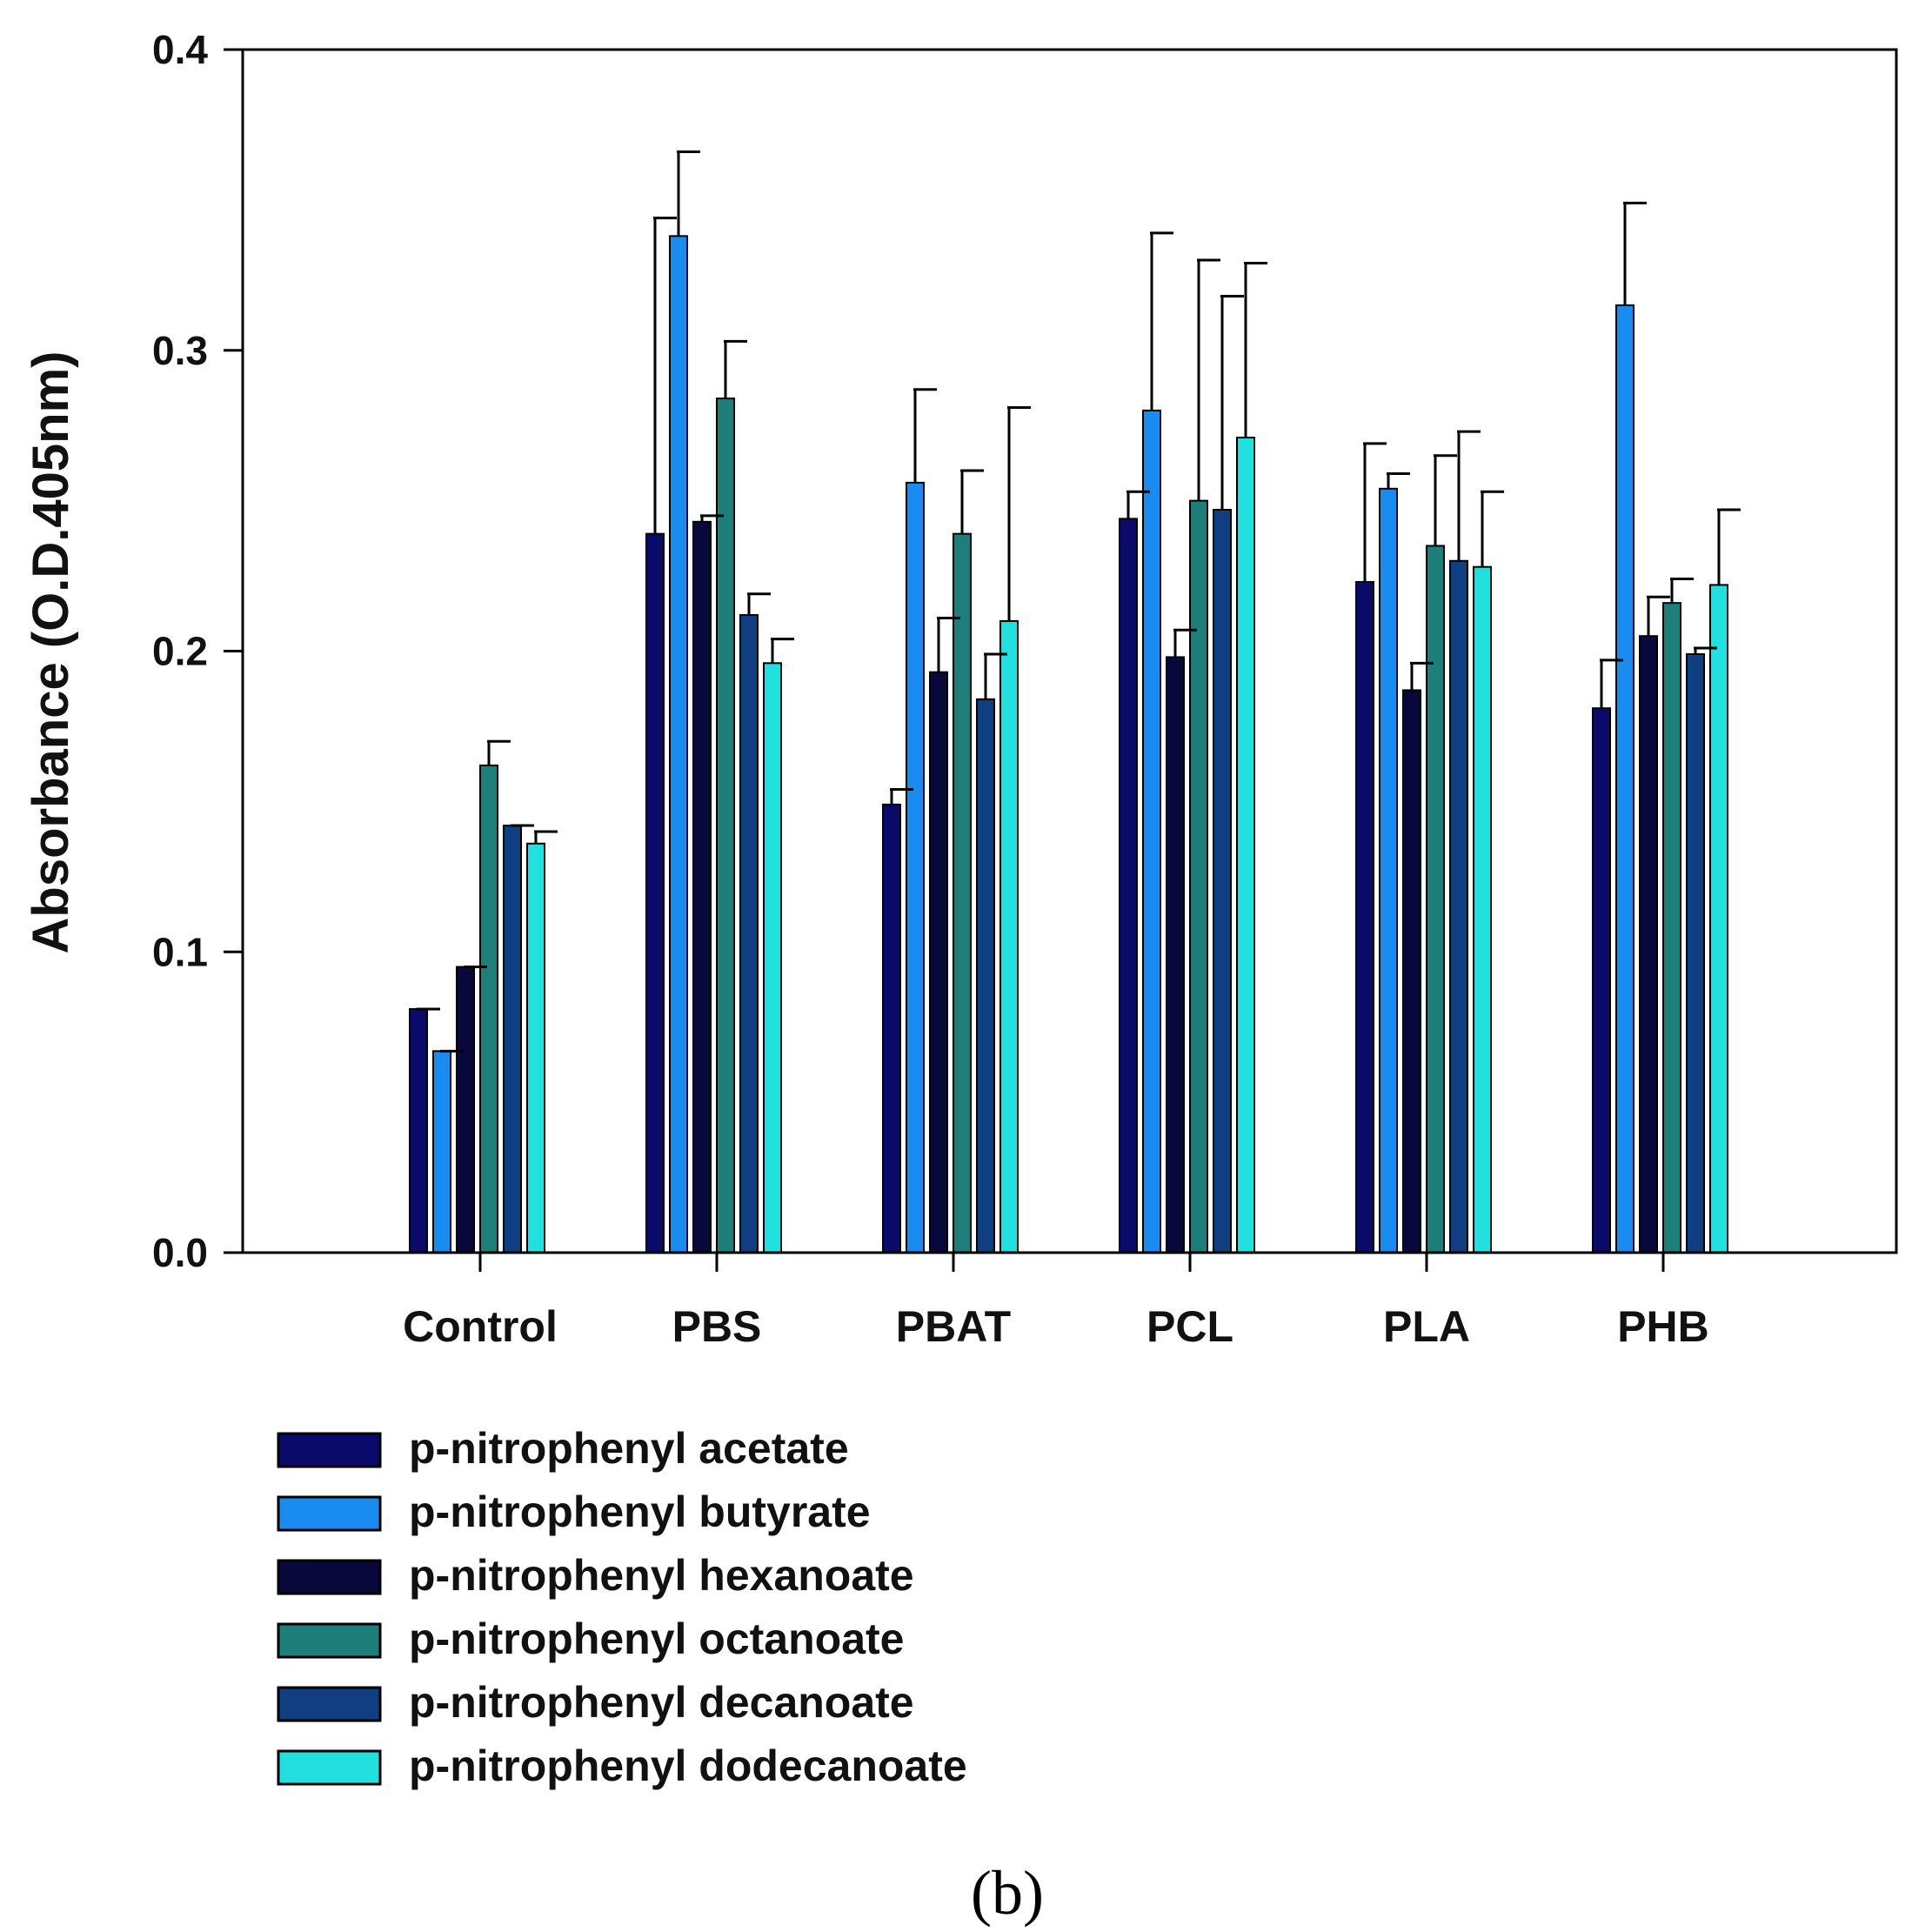  I want to click on y-tick-label: 0.2, so click(180, 651).